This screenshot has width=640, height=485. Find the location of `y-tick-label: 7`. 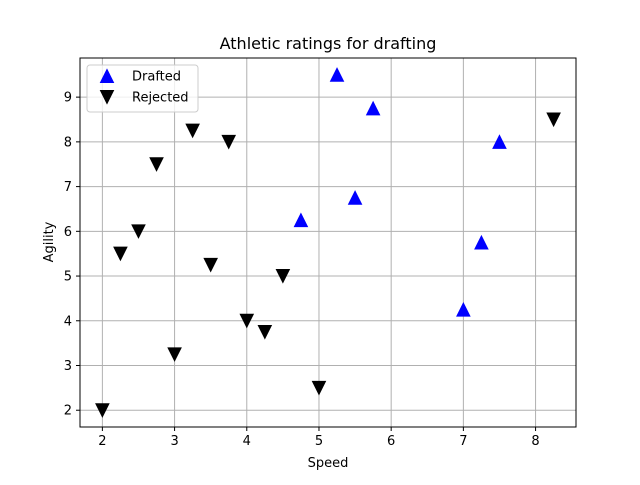

y-tick-label: 7 is located at coordinates (68, 187).